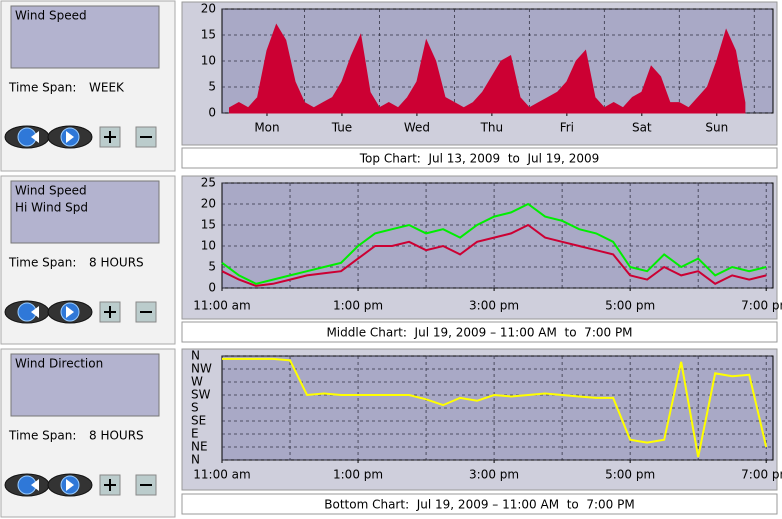 The image size is (782, 519). I want to click on y-tick-label: E, so click(195, 434).